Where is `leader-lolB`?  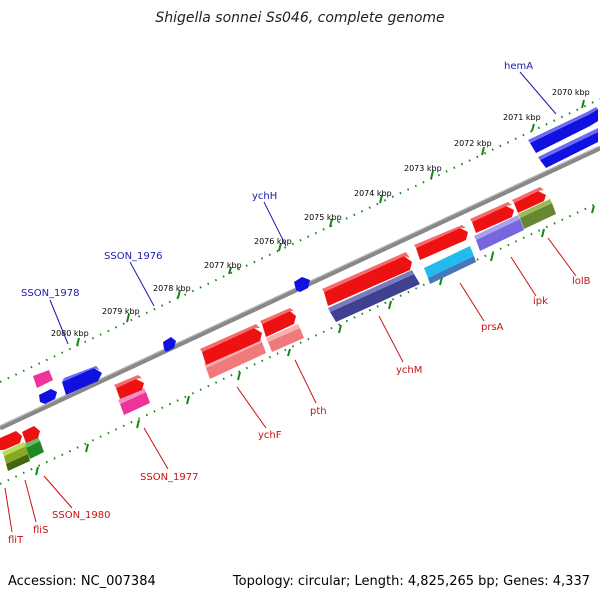
leader-lolB is located at coordinates (562, 257).